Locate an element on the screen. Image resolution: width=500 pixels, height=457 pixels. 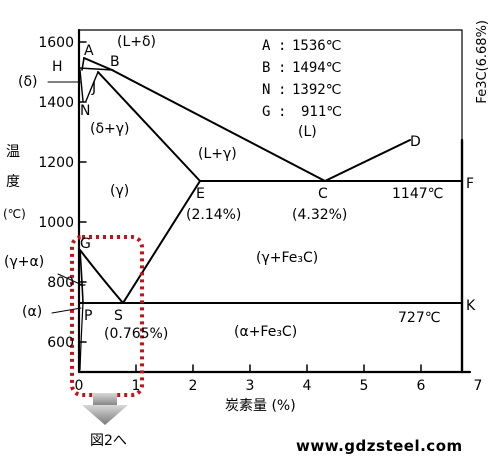
x-tick-label: 2 is located at coordinates (193, 386).